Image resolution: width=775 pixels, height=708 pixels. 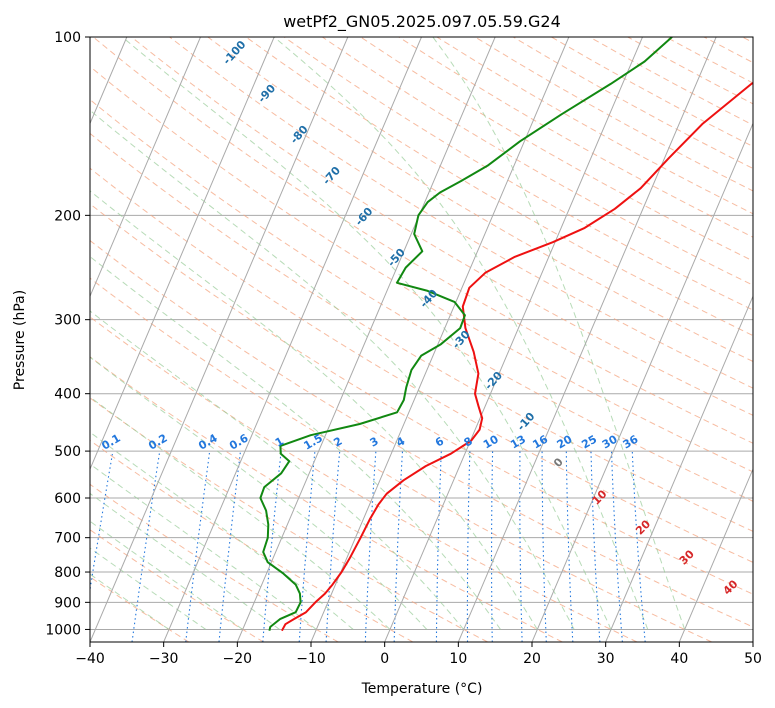 I want to click on mixing-ratio-label: 0.6, so click(x=239, y=441).